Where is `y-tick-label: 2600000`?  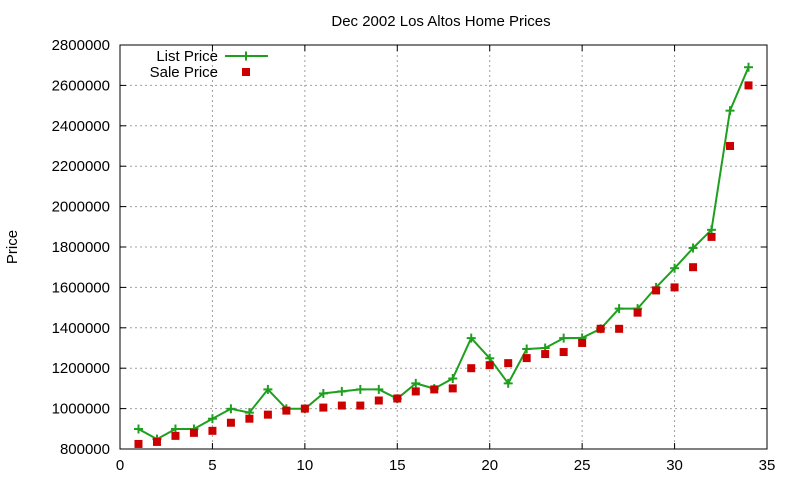 y-tick-label: 2600000 is located at coordinates (81, 85).